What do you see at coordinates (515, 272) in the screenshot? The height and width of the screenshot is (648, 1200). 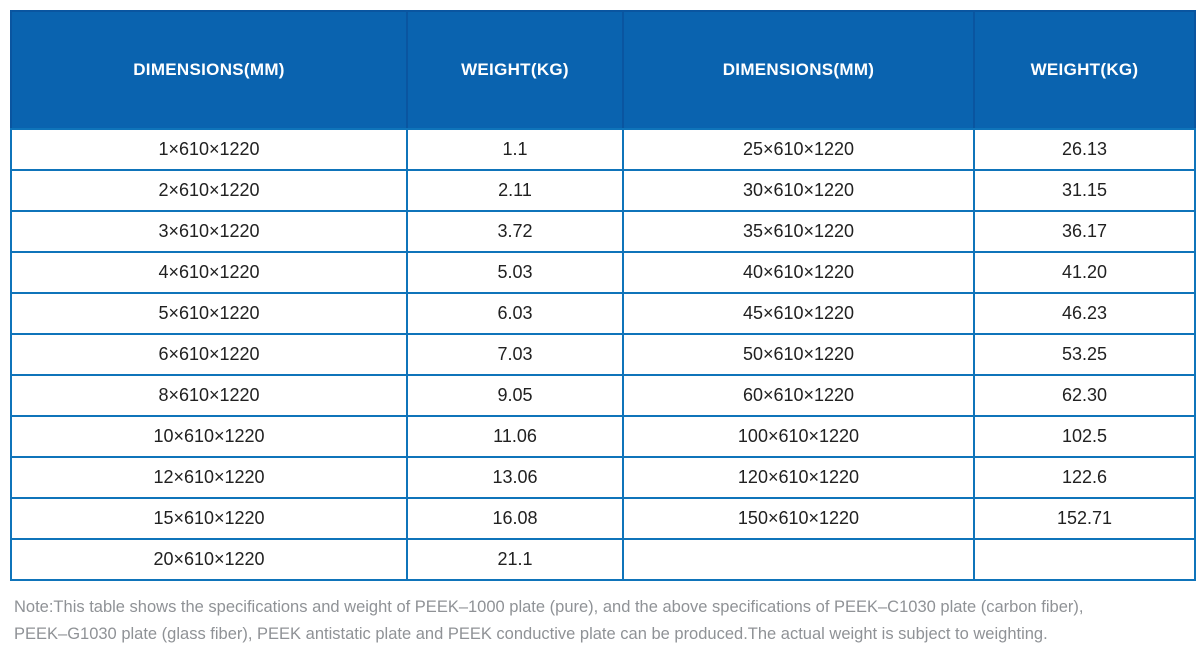 I see `cell-weight: 5.03` at bounding box center [515, 272].